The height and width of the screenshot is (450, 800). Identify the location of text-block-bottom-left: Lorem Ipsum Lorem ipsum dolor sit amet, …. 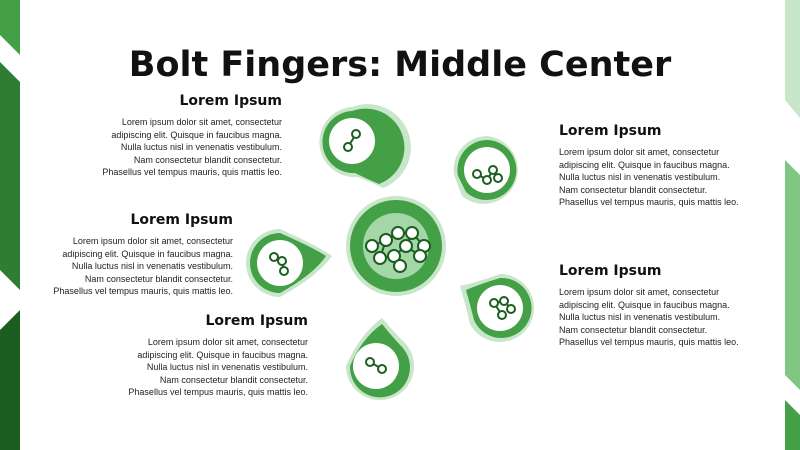
(183, 355).